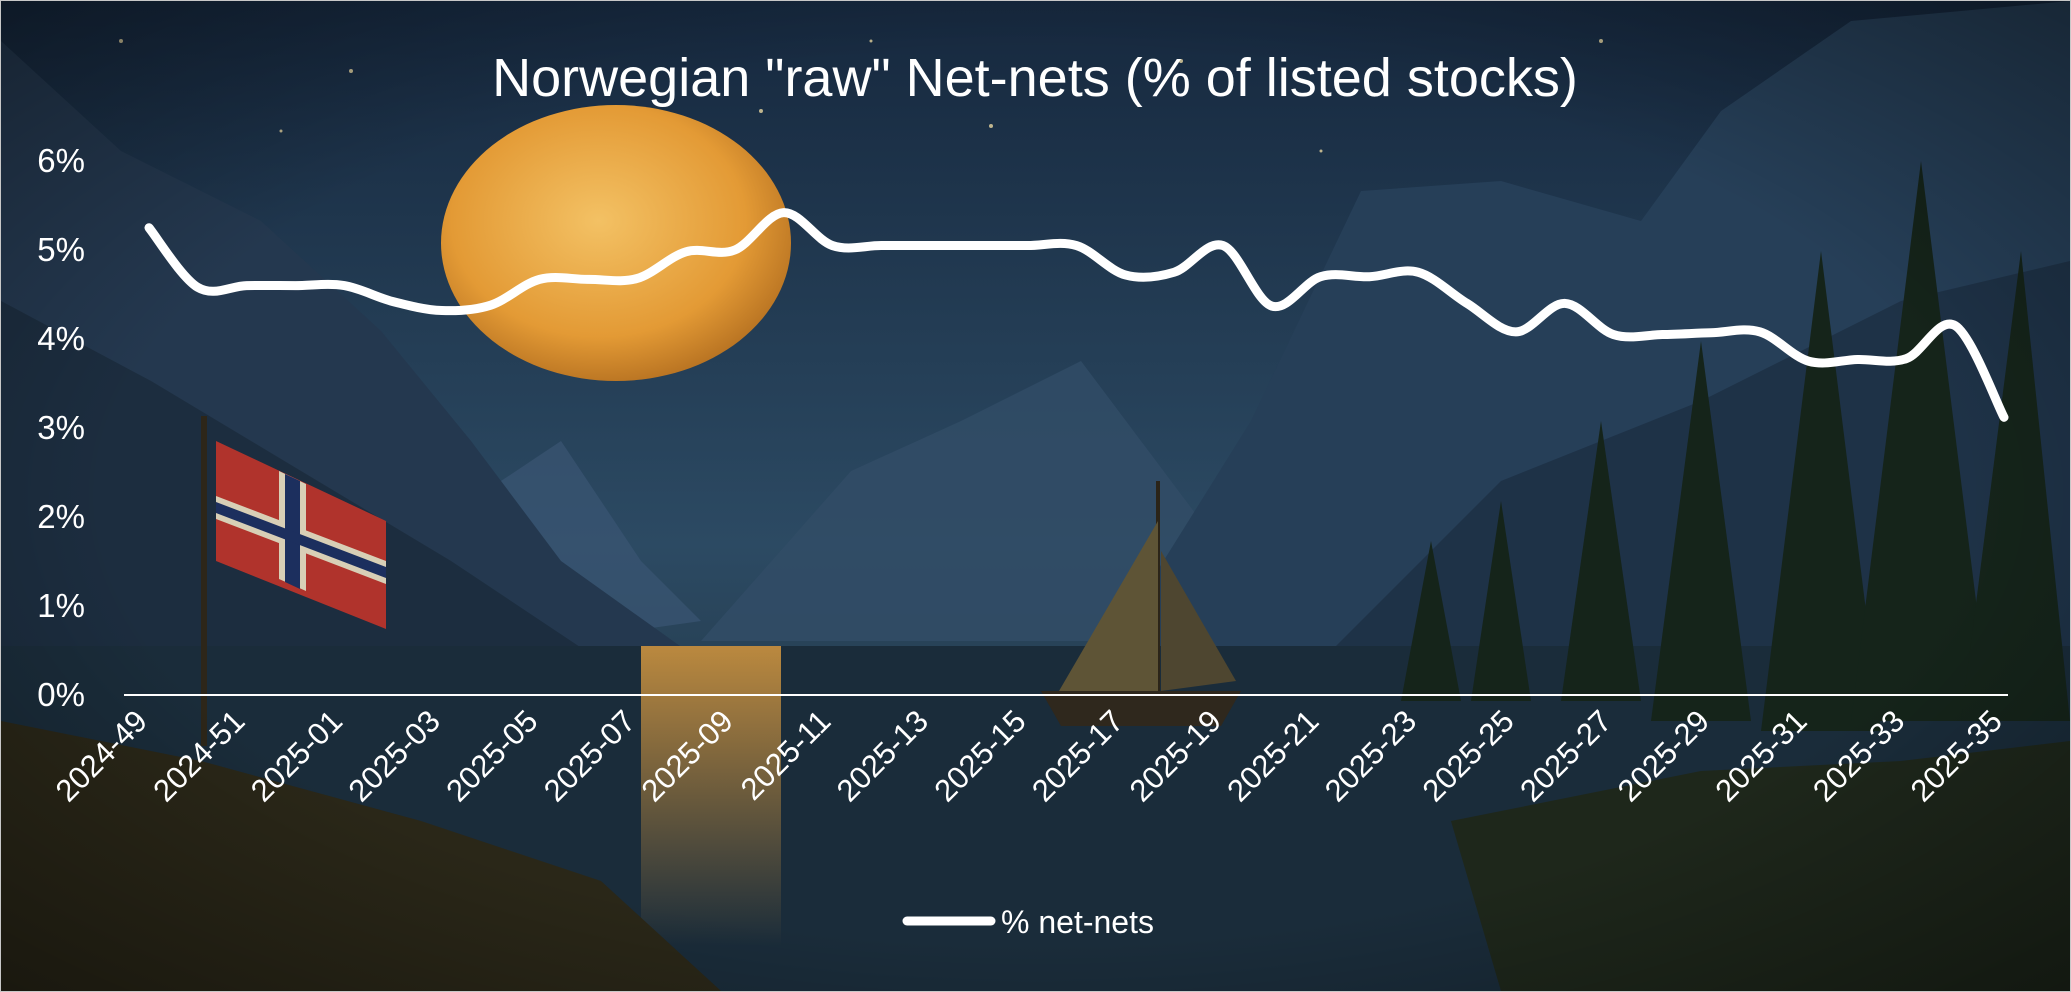  I want to click on y-tick-label: 1%, so click(61, 605).